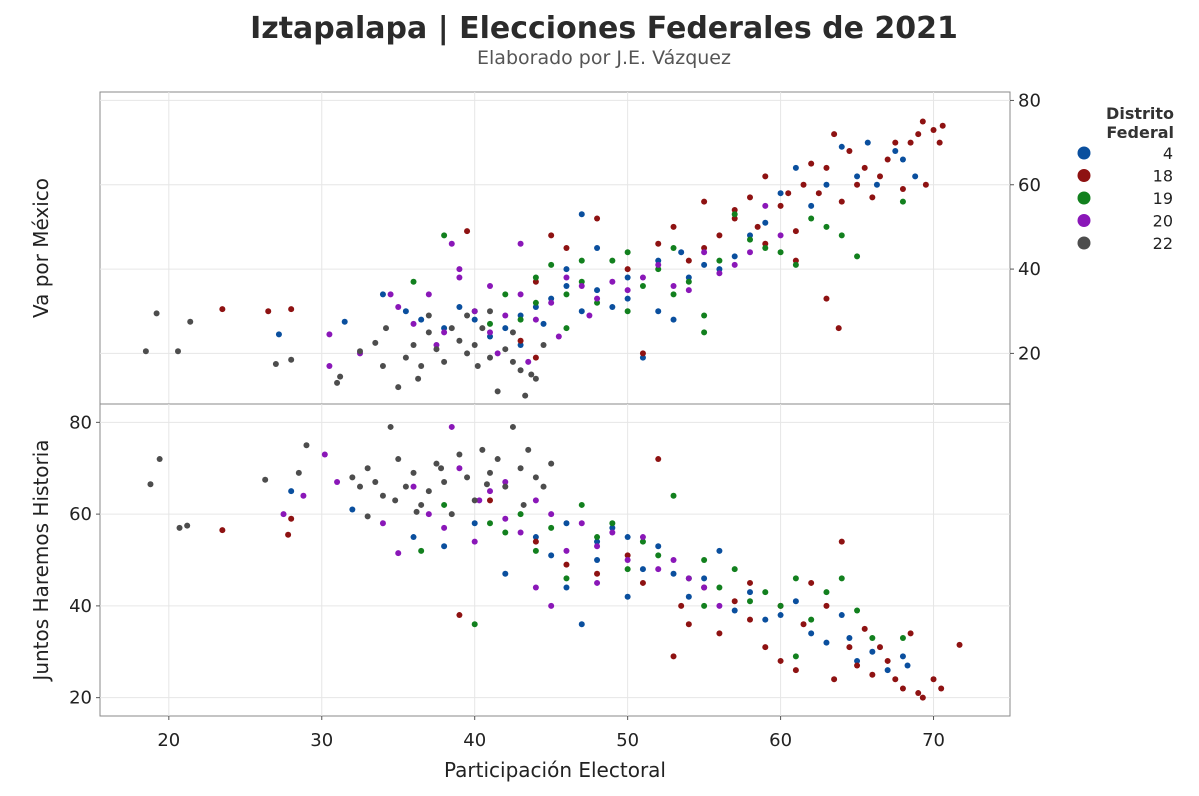  I want to click on legend-label: 22, so click(1163, 243).